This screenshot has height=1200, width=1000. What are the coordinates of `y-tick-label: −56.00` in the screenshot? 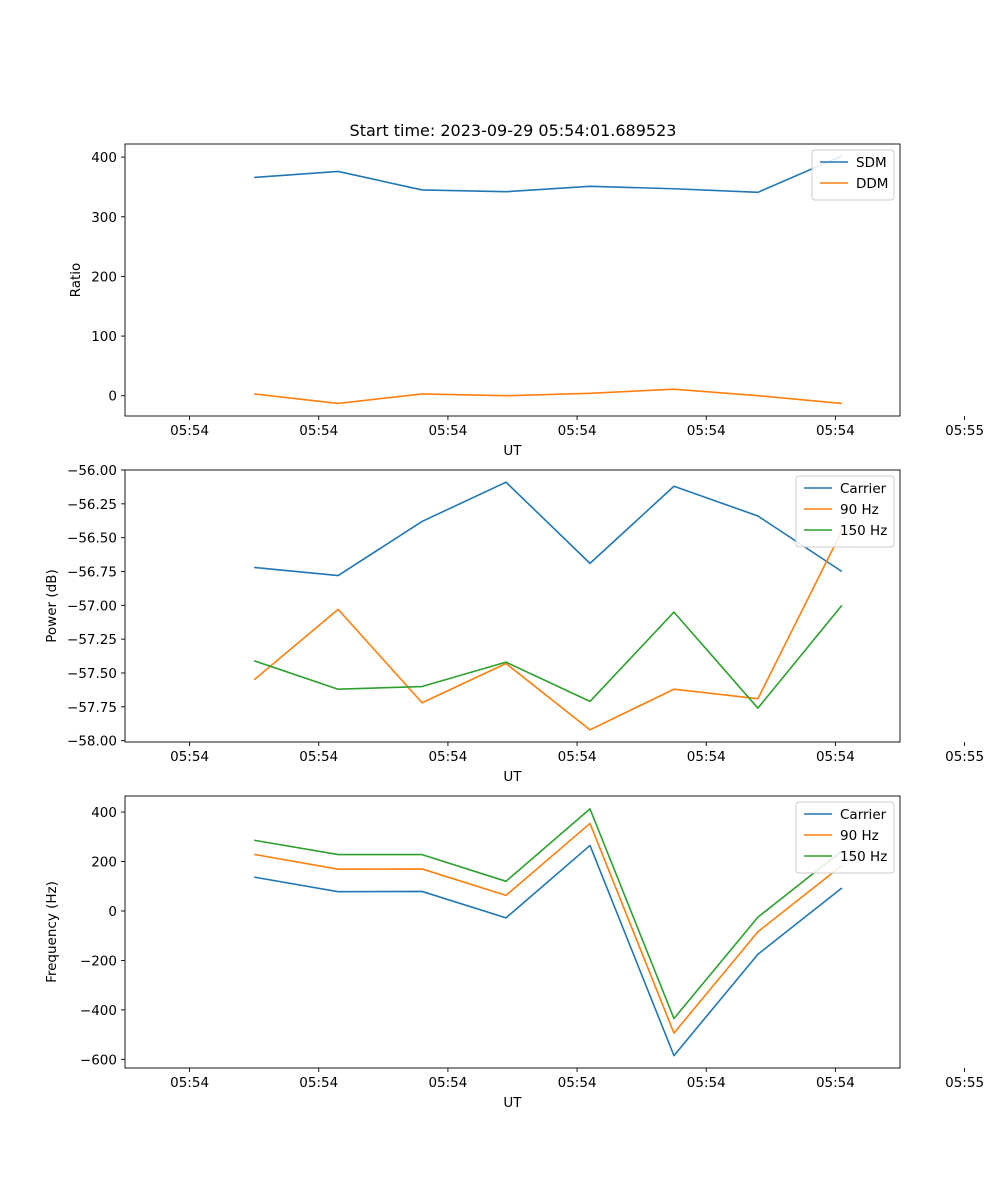 It's located at (92, 471).